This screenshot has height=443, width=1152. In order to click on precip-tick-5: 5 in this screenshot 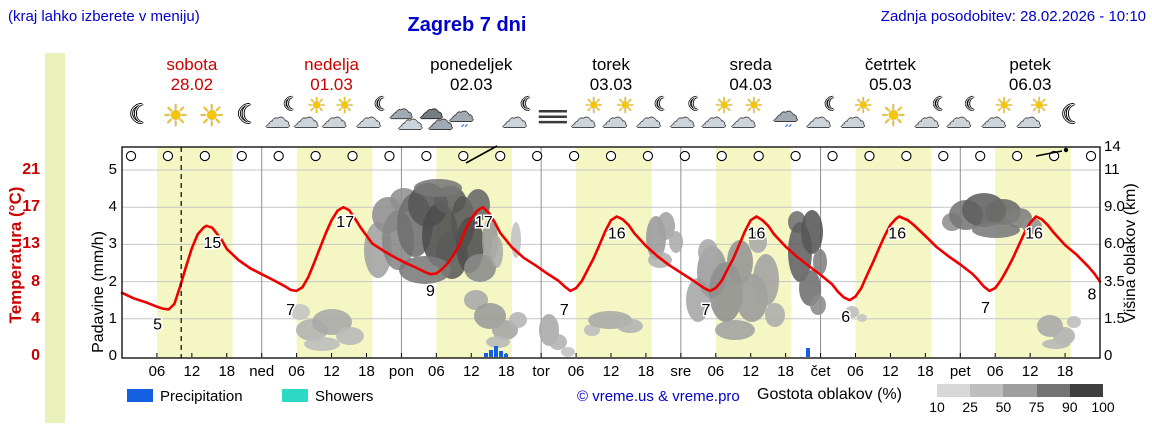, I will do `click(112, 169)`.